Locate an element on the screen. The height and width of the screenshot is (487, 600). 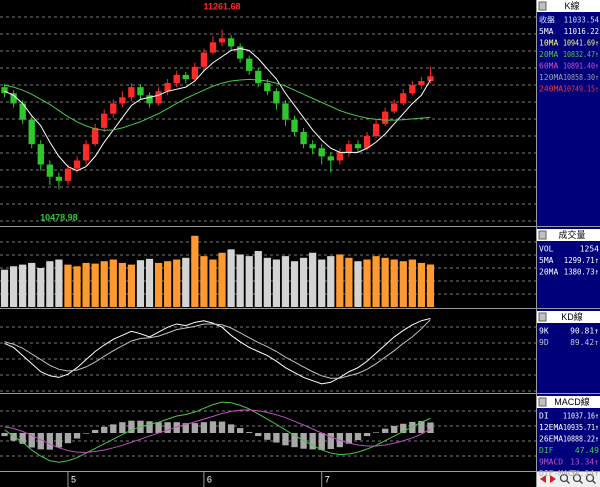
panel-title: KD線 is located at coordinates (572, 316).